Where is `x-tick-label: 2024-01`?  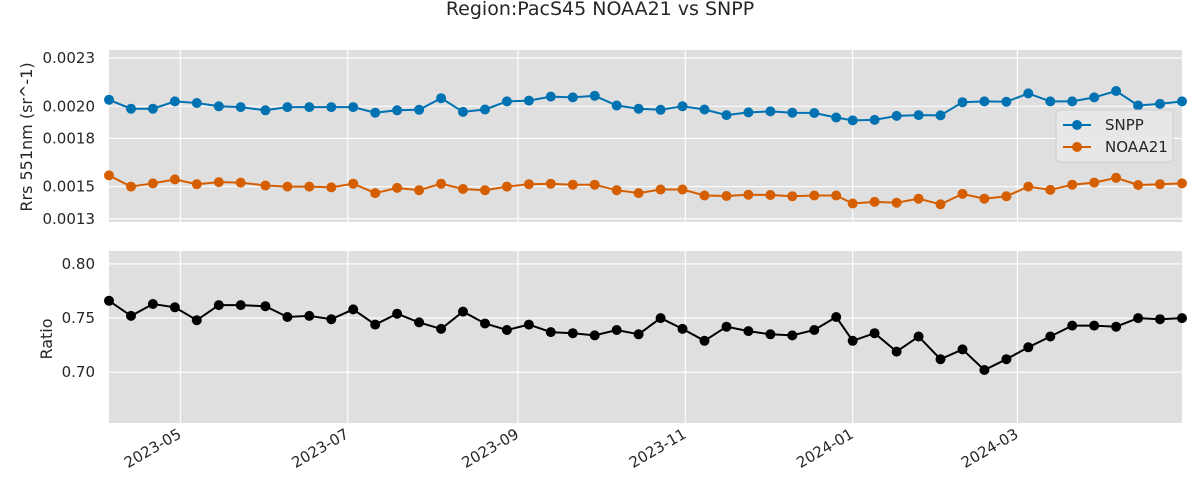 x-tick-label: 2024-01 is located at coordinates (824, 448).